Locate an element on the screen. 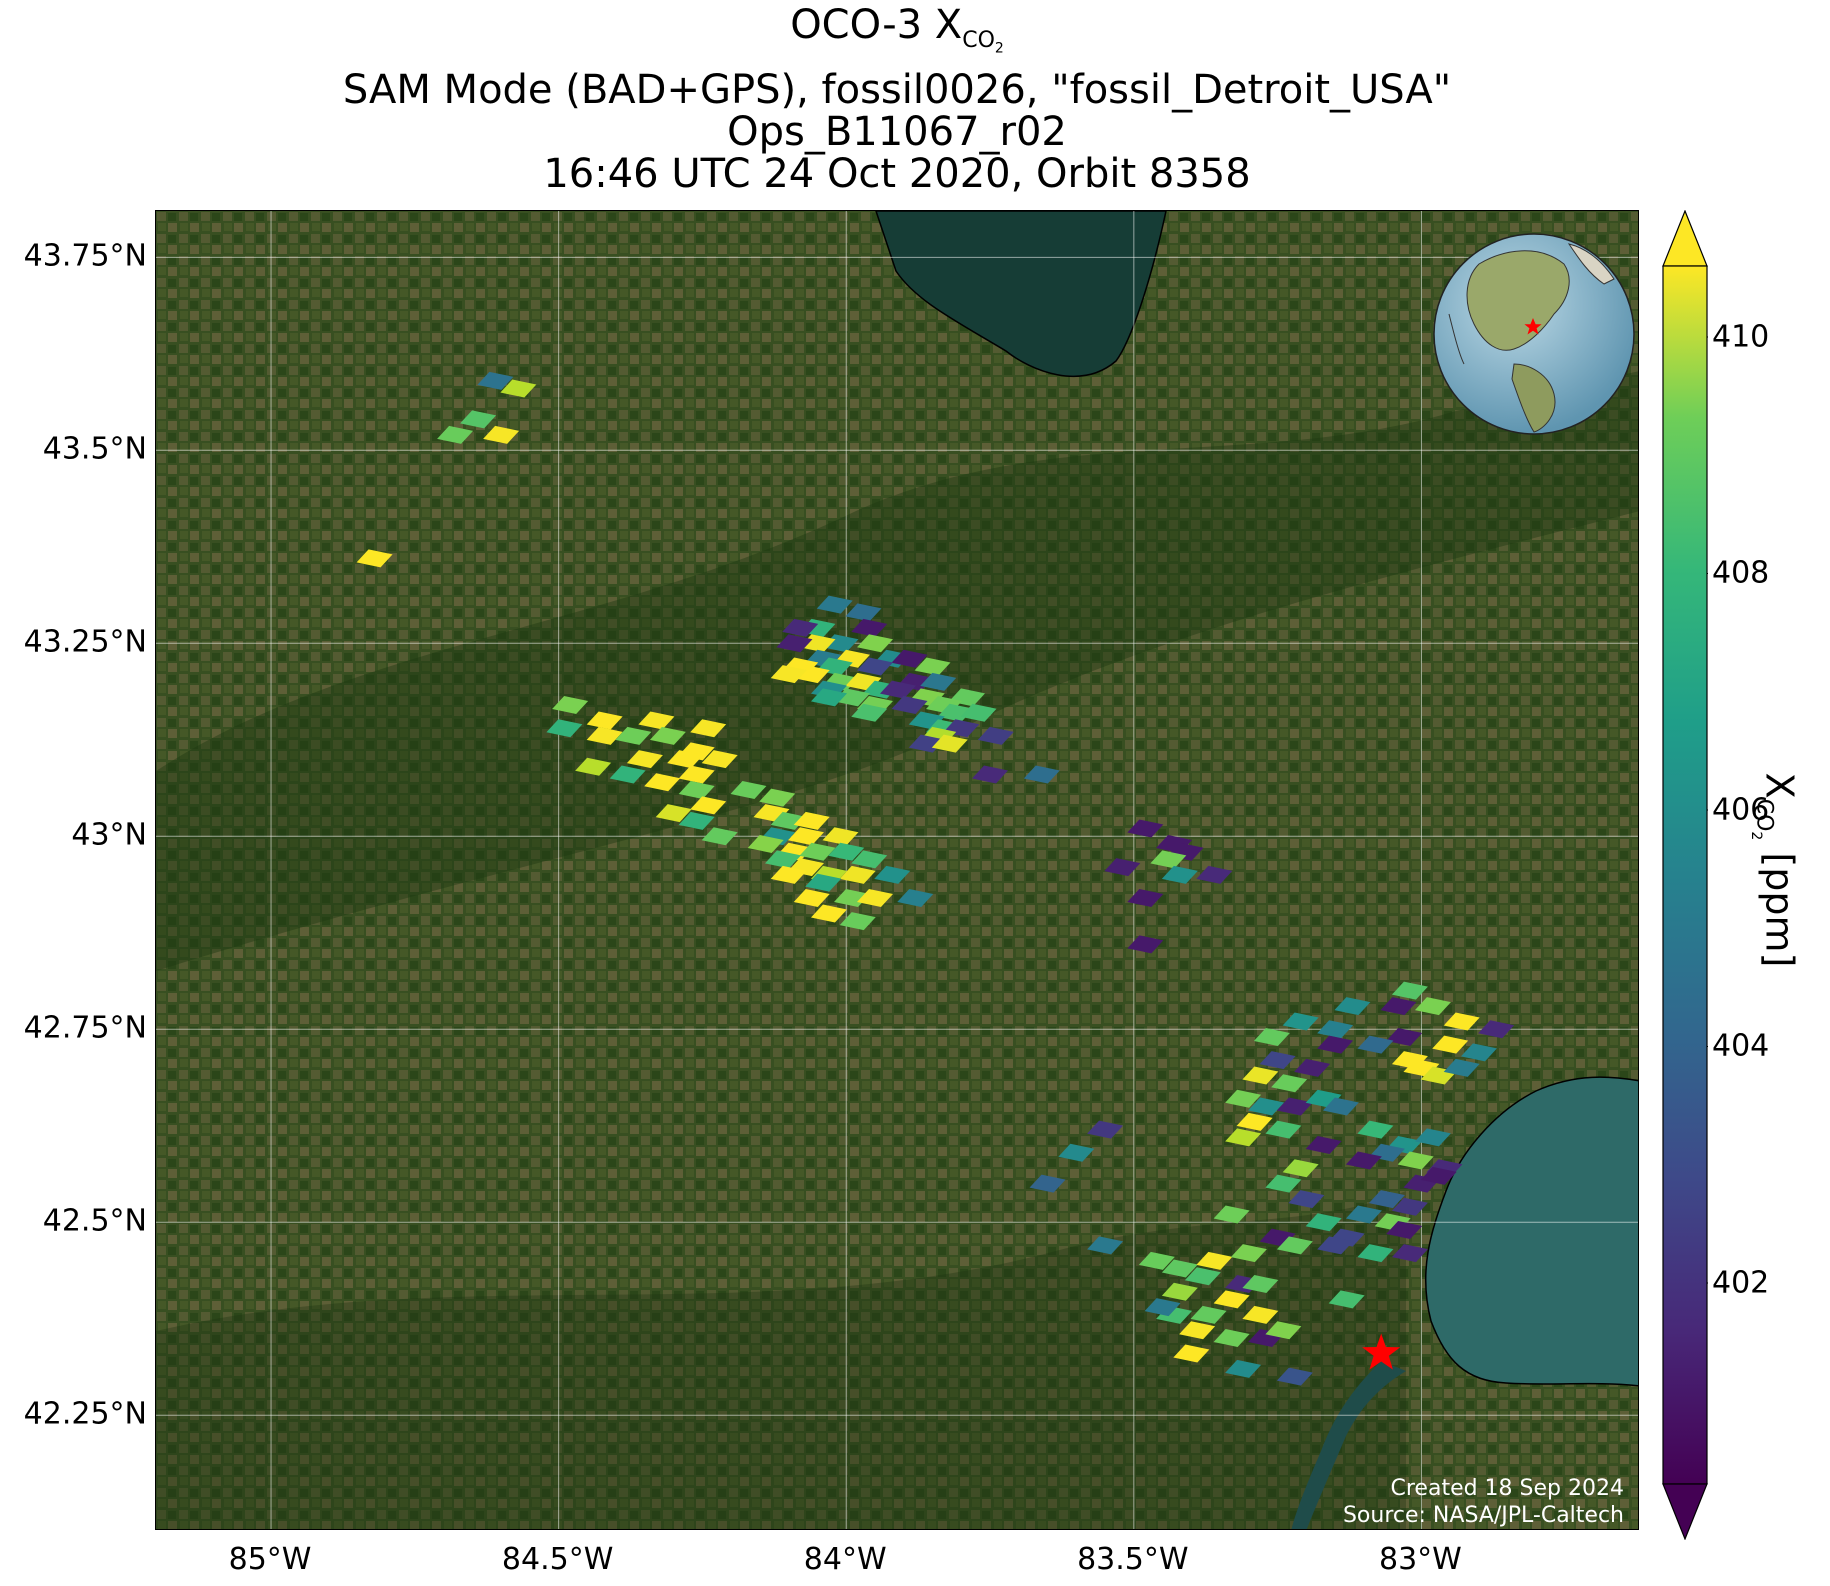 The image size is (1830, 1586). lat-tick-label: 43.25°N is located at coordinates (85, 642).